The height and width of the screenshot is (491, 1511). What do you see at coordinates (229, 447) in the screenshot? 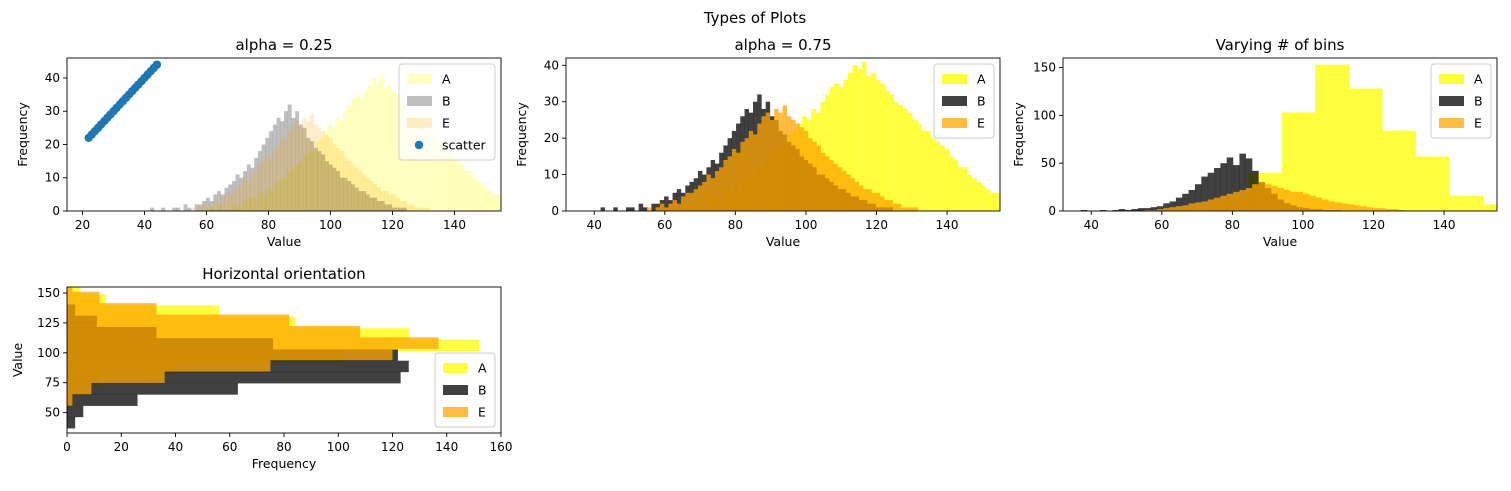
I see `x-tick-label: 60` at bounding box center [229, 447].